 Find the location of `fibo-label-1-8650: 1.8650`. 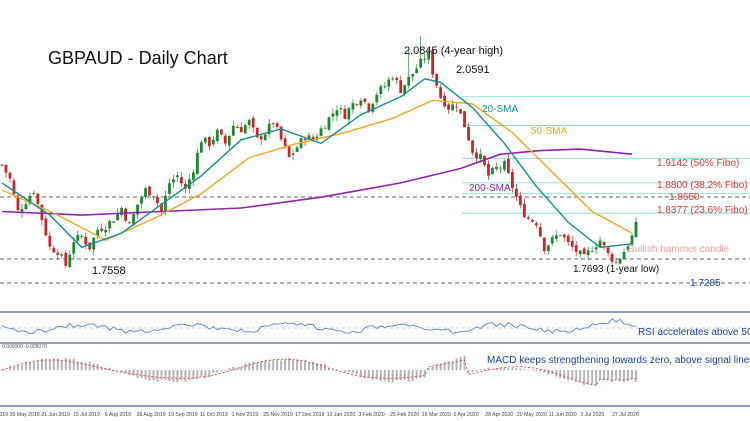

fibo-label-1-8650: 1.8650 is located at coordinates (684, 197).